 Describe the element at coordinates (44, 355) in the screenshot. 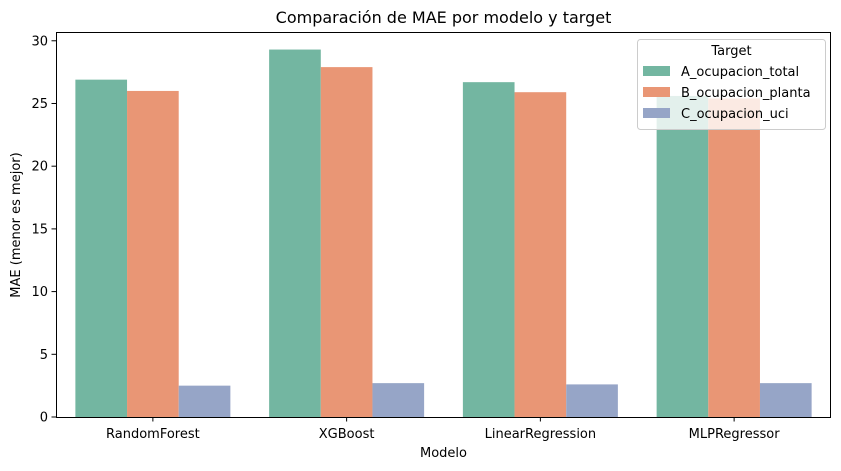

I see `y-tick-label: 5` at that location.